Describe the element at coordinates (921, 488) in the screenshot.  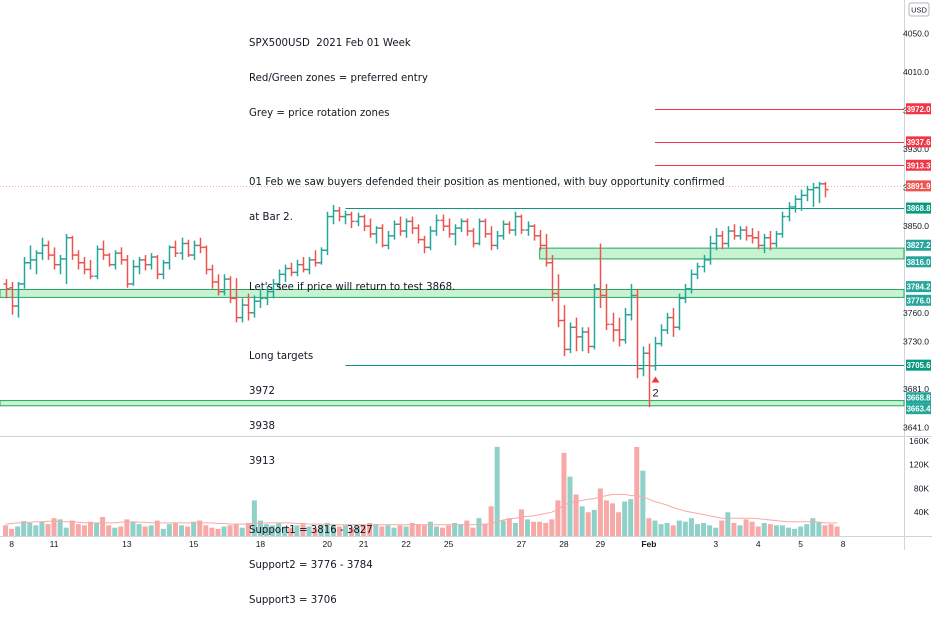
I see `volume-tick-label: 80K` at that location.